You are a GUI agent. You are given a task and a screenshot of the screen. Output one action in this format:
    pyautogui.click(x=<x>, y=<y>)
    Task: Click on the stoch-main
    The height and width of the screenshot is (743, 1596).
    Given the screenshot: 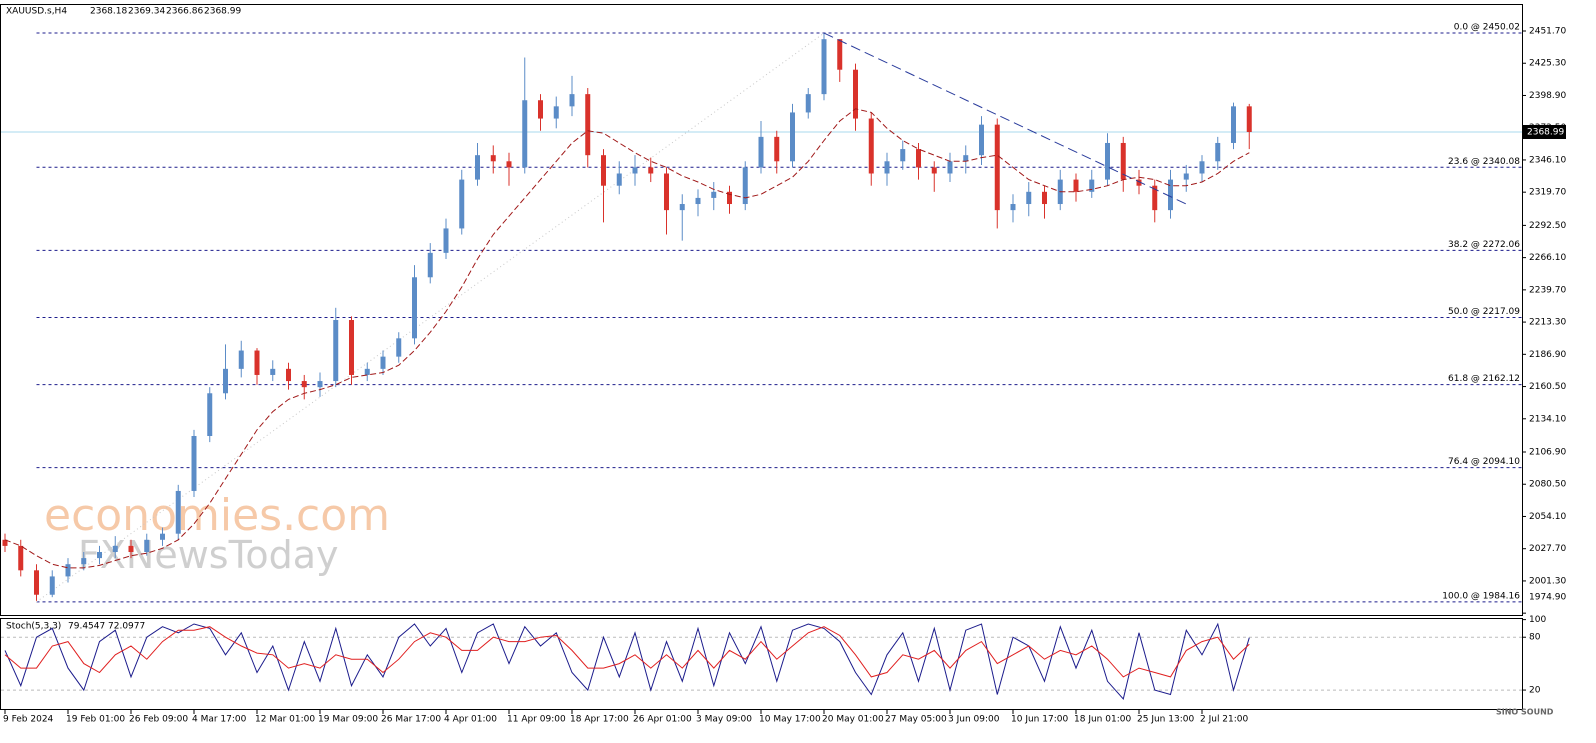 What is the action you would take?
    pyautogui.click(x=627, y=661)
    